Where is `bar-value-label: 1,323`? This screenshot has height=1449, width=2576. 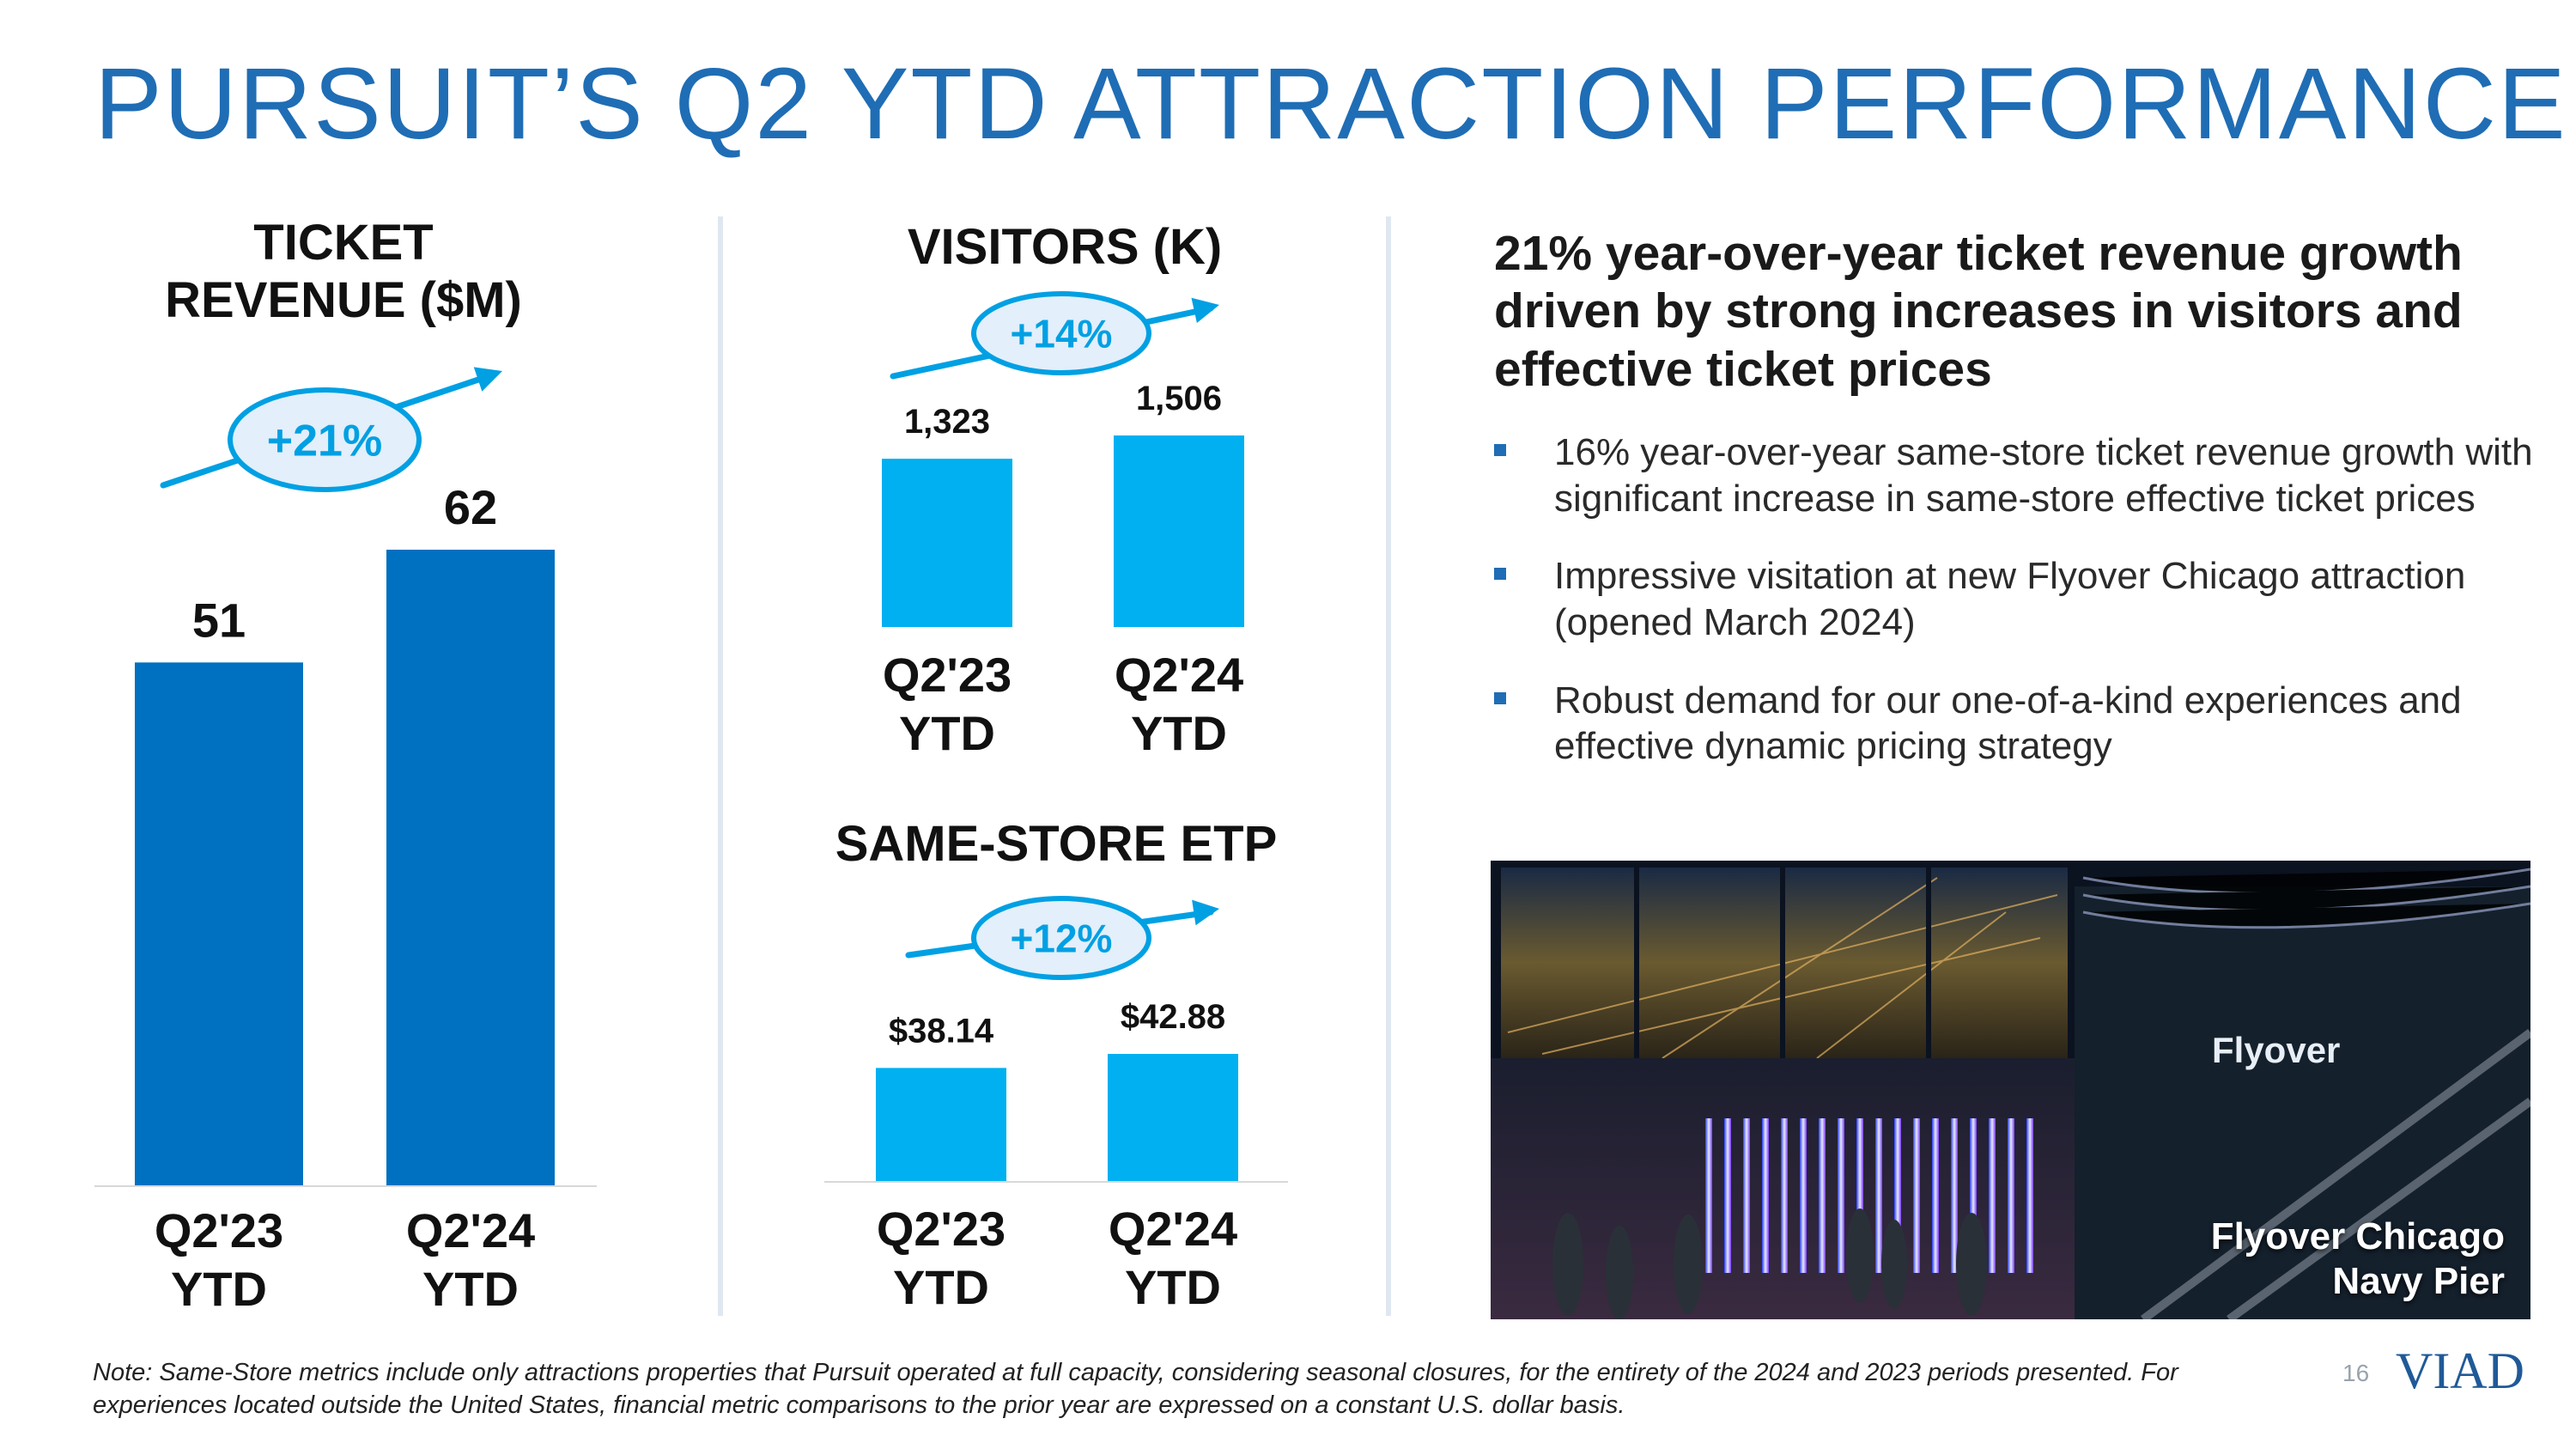
bar-value-label: 1,323 is located at coordinates (947, 422).